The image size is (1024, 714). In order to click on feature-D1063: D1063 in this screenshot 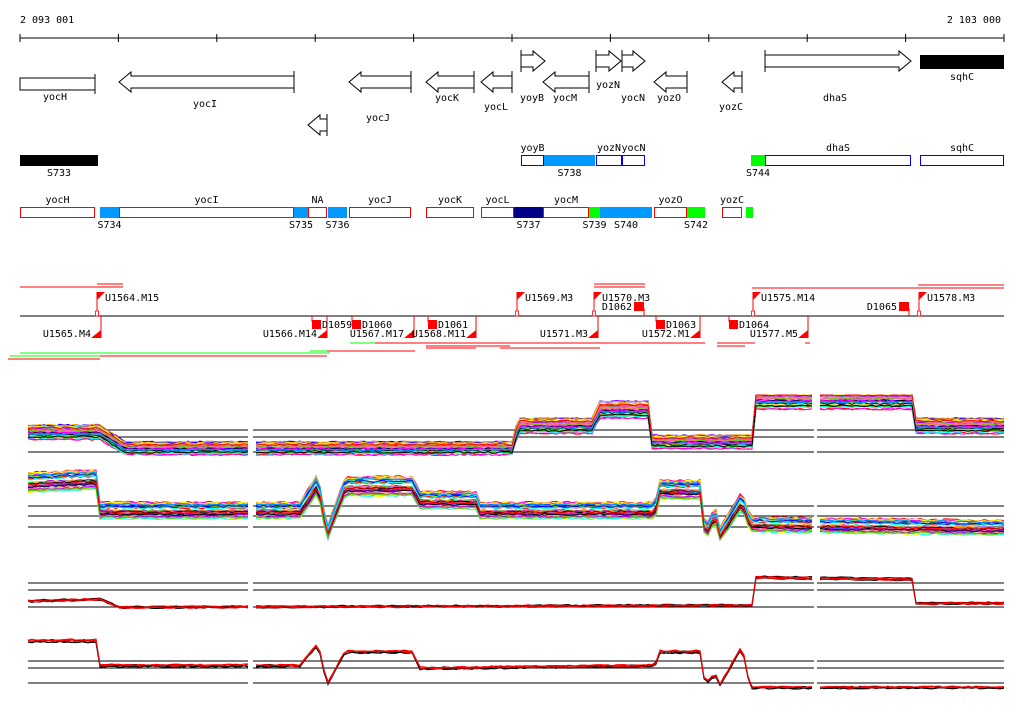, I will do `click(675, 323)`.